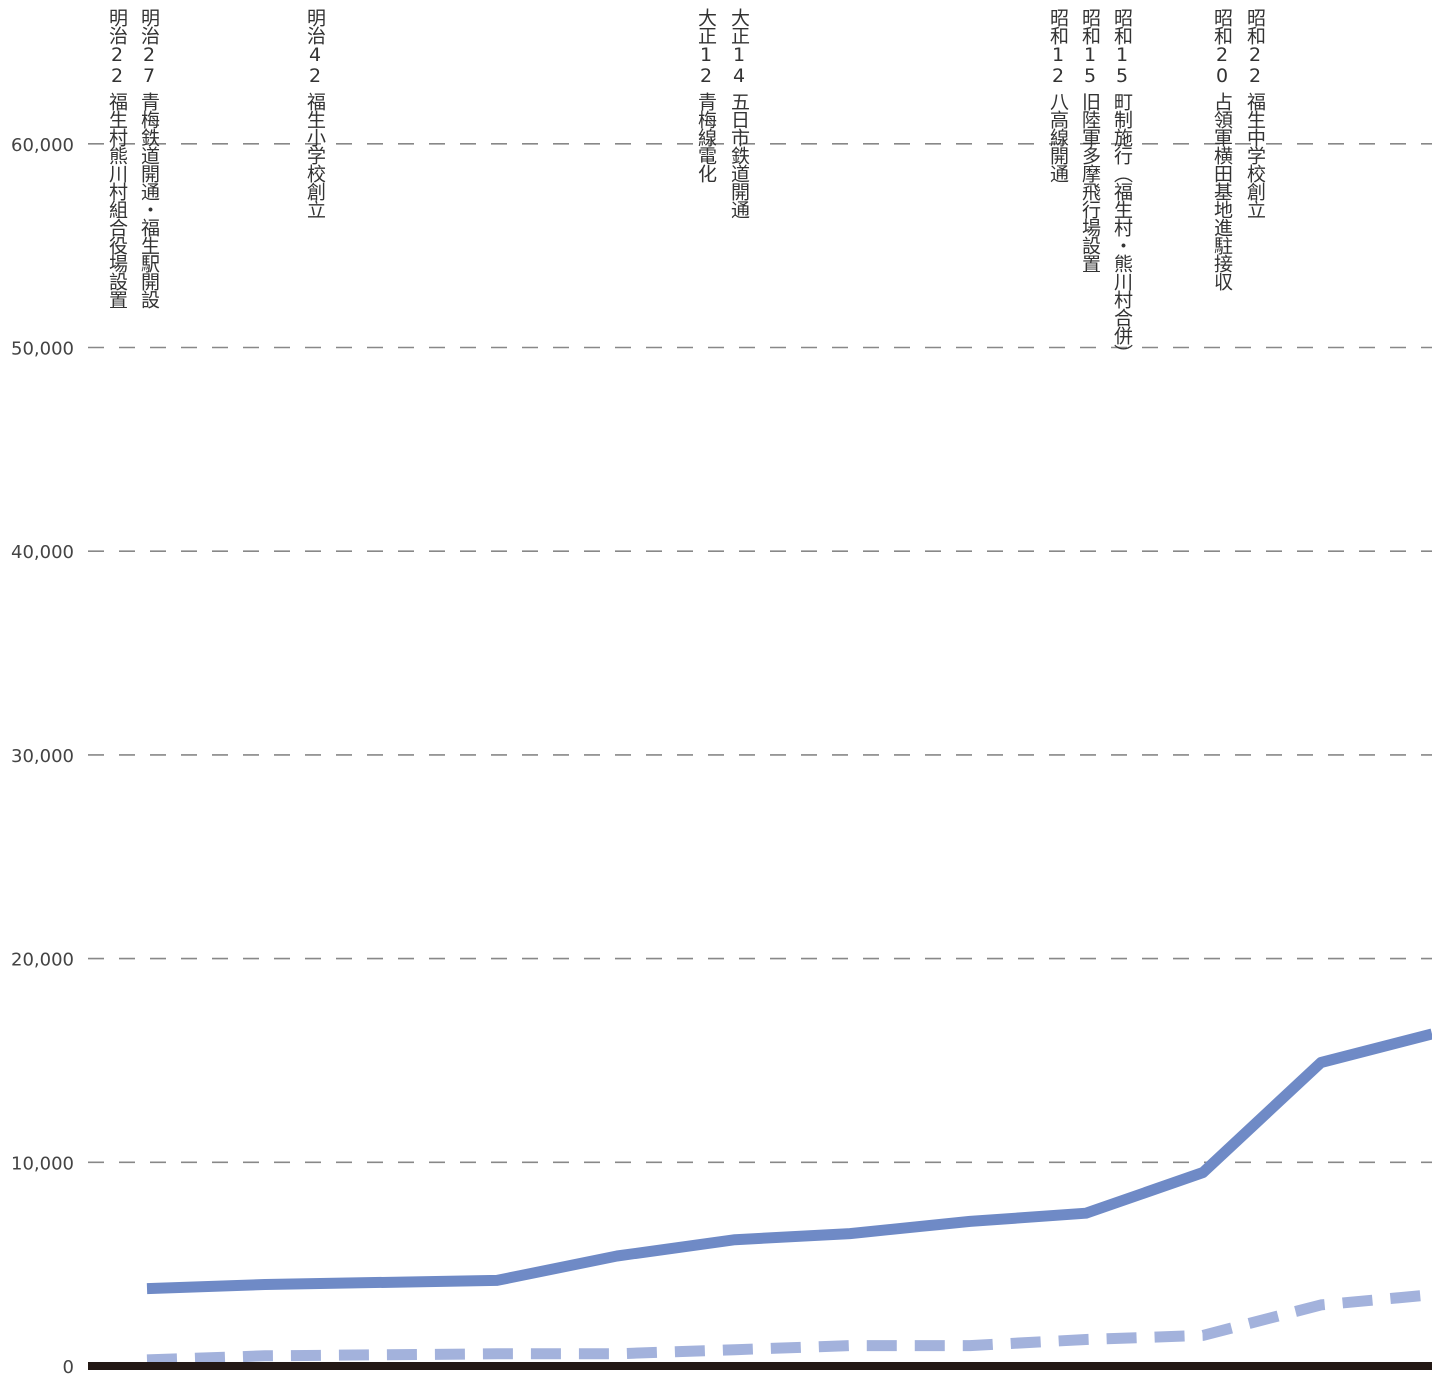 The height and width of the screenshot is (1376, 1432). What do you see at coordinates (149, 47) in the screenshot?
I see `annotation-era: 明治27` at bounding box center [149, 47].